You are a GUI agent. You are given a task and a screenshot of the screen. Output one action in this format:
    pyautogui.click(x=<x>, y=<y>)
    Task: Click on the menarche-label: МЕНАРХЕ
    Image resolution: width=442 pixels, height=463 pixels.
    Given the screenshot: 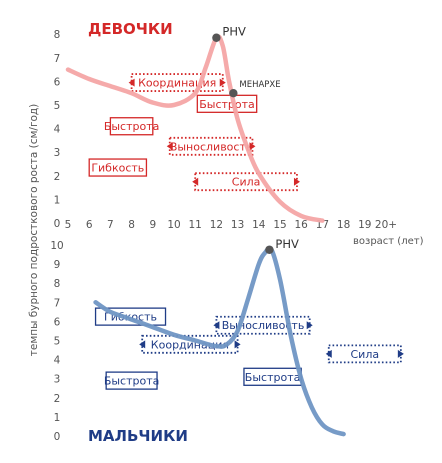 What is the action you would take?
    pyautogui.click(x=259, y=85)
    